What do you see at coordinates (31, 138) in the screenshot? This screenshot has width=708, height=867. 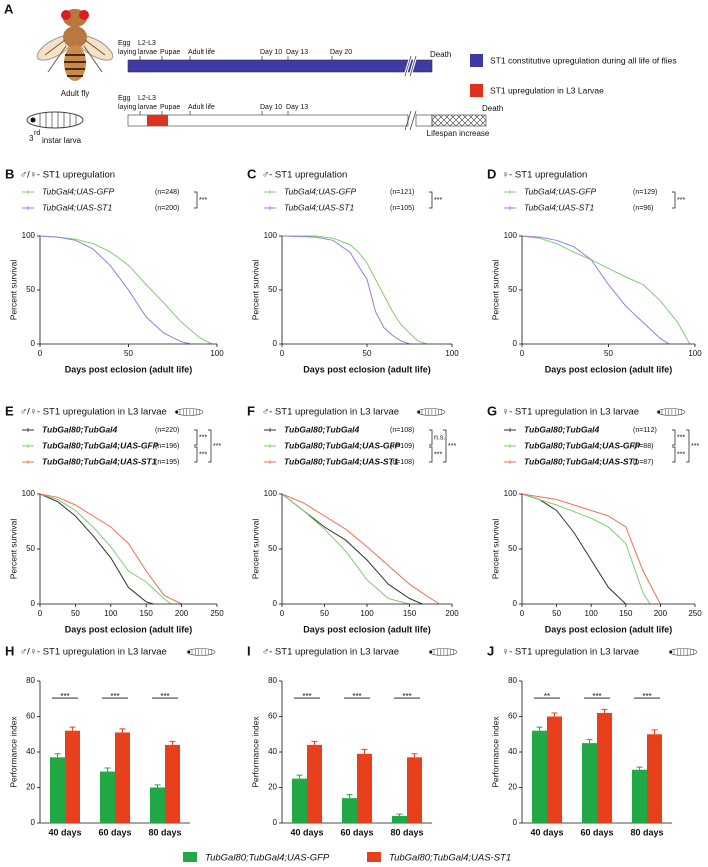 I see `larva-label: 3` at bounding box center [31, 138].